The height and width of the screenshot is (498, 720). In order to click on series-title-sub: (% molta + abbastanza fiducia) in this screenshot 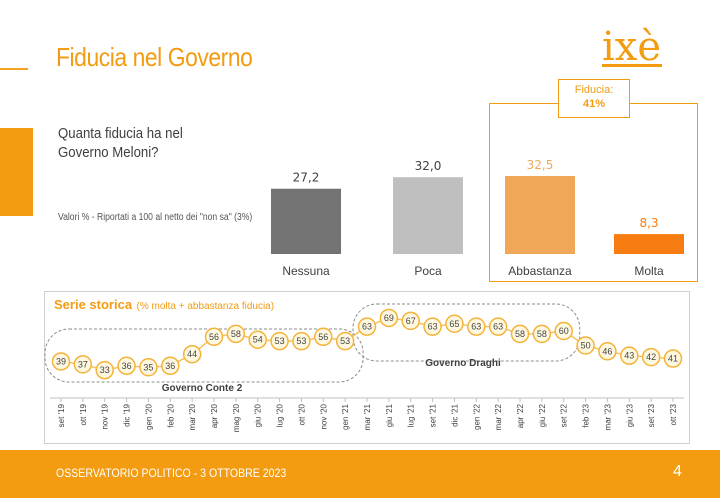, I will do `click(205, 306)`.